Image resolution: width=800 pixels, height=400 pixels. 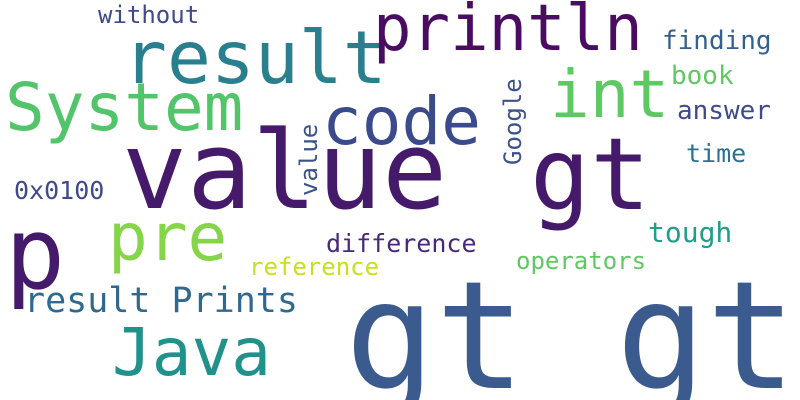 I want to click on word: Java, so click(x=191, y=352).